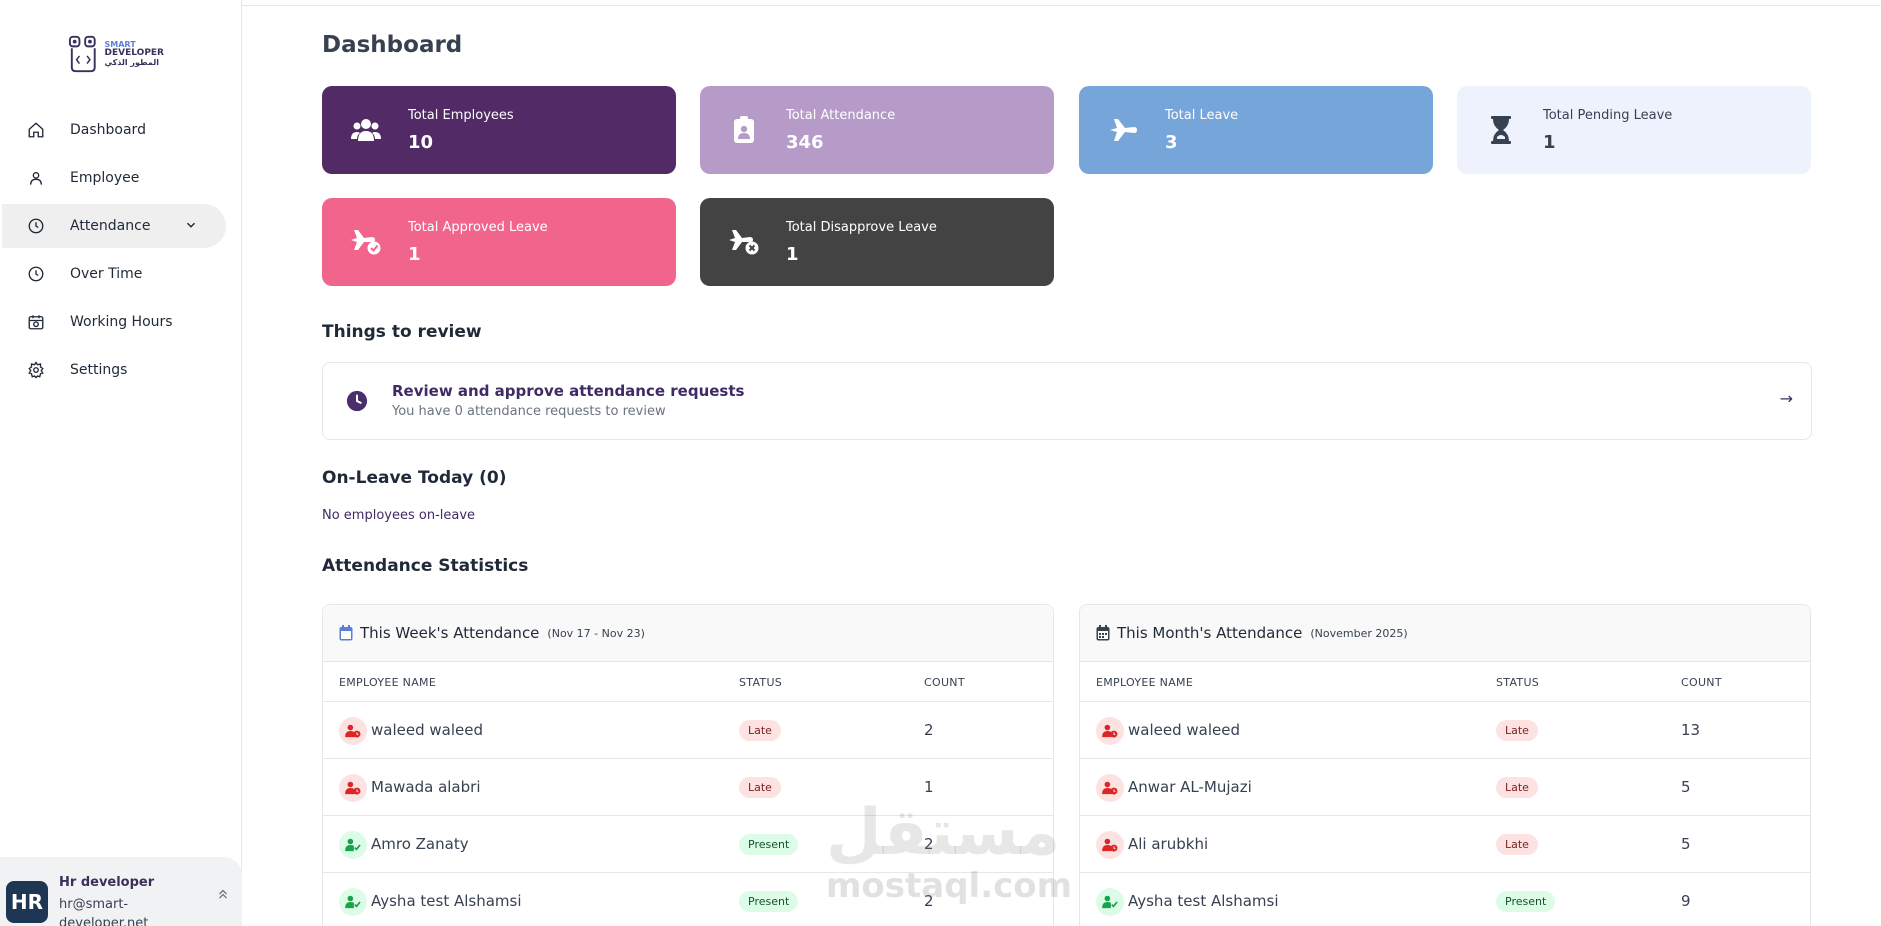 The height and width of the screenshot is (926, 1881). Describe the element at coordinates (36, 130) in the screenshot. I see `home-icon` at that location.